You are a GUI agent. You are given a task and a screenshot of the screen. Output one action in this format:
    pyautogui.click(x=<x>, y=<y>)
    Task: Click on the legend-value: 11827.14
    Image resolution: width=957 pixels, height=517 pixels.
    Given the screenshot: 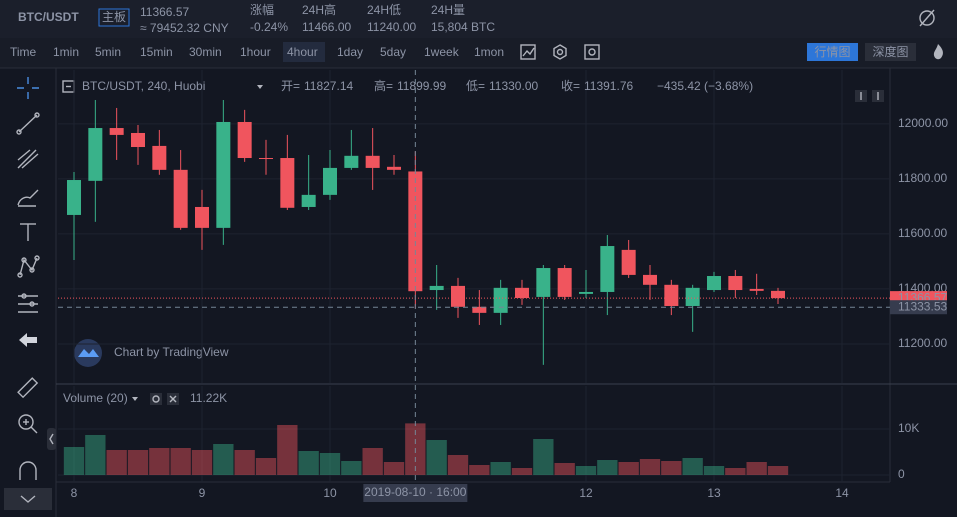 What is the action you would take?
    pyautogui.click(x=328, y=86)
    